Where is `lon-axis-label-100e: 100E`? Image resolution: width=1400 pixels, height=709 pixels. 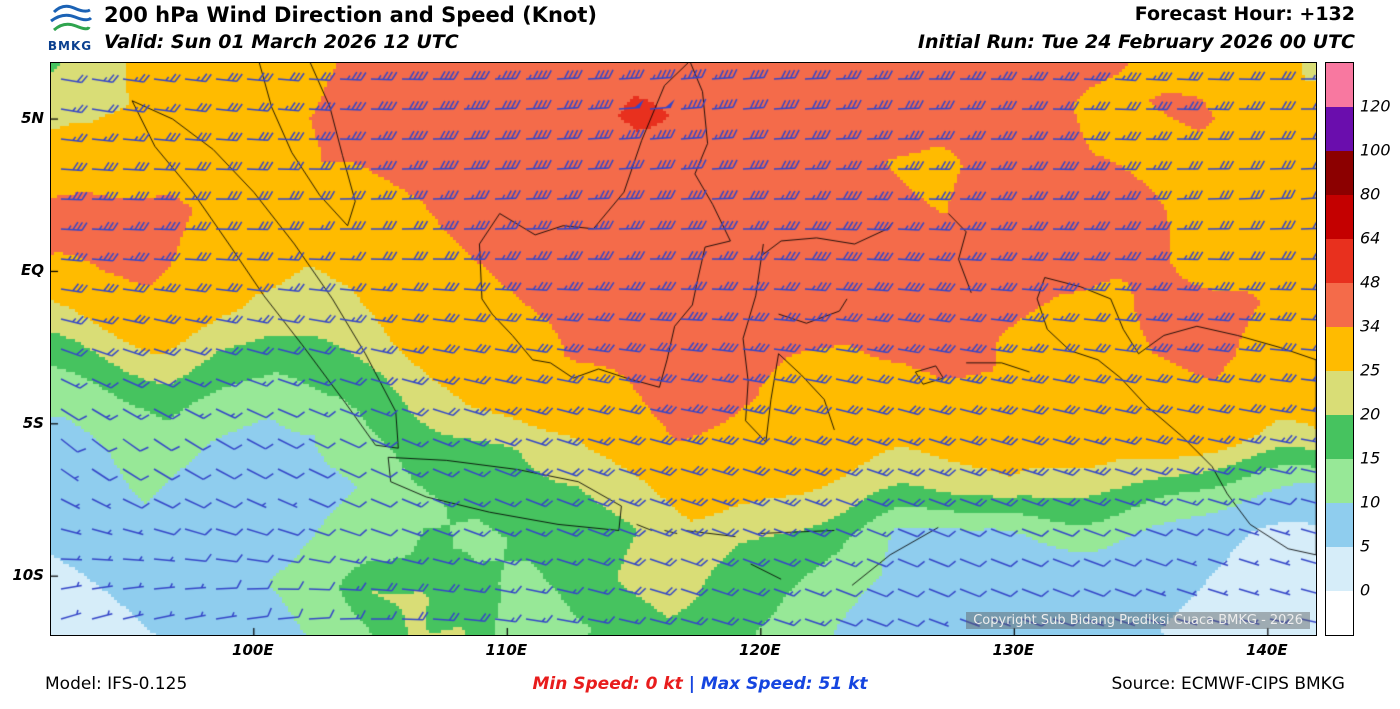 lon-axis-label-100e: 100E is located at coordinates (253, 650).